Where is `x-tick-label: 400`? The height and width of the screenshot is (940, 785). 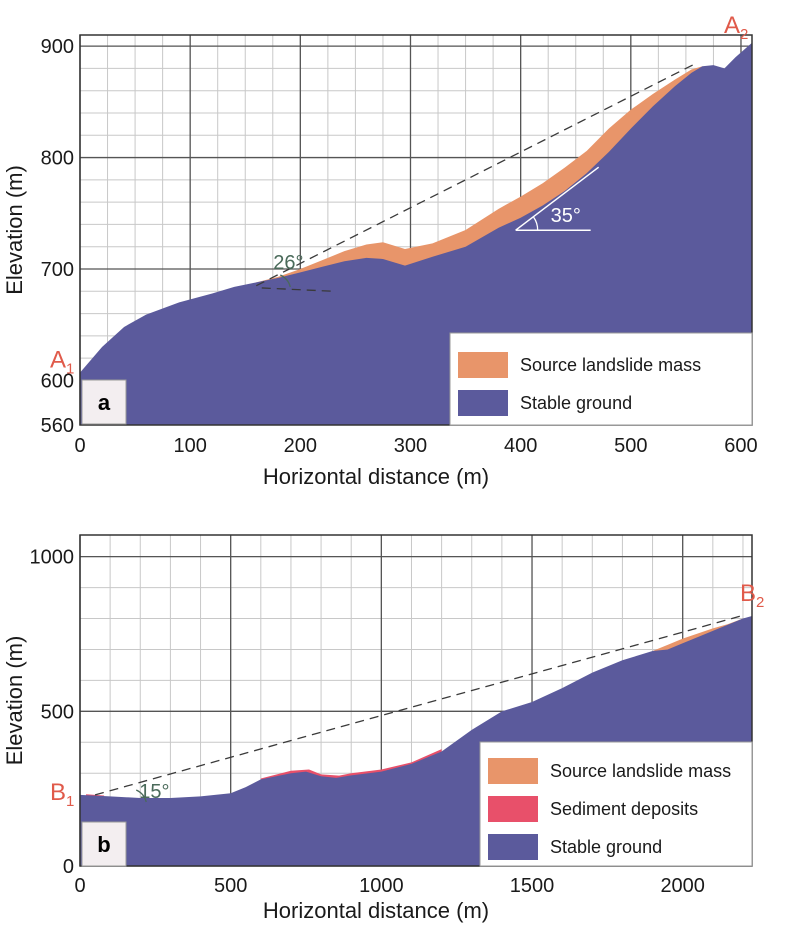 x-tick-label: 400 is located at coordinates (520, 446).